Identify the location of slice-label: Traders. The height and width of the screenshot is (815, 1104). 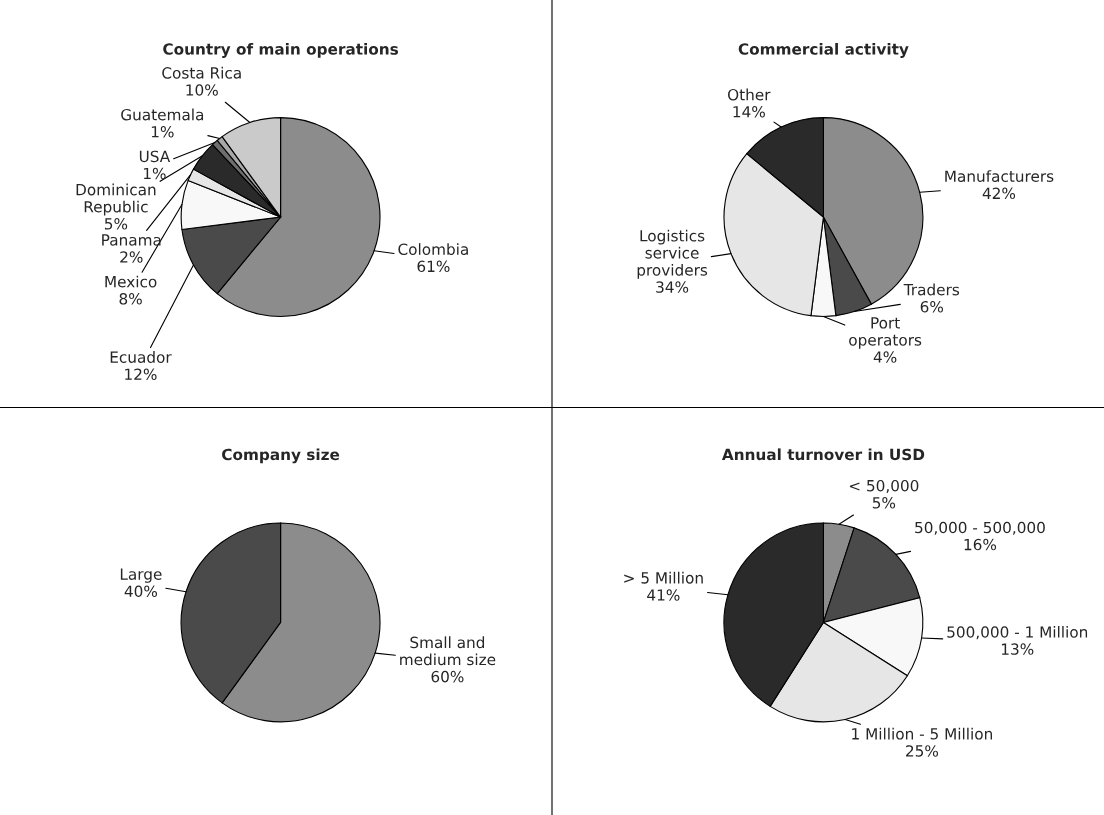
(931, 289).